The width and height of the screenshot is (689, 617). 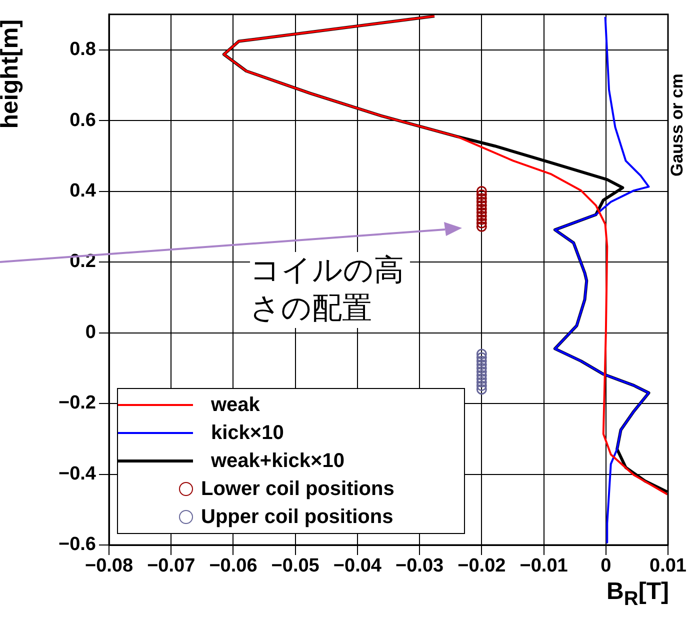 What do you see at coordinates (171, 566) in the screenshot?
I see `x-tick-label: −0.07` at bounding box center [171, 566].